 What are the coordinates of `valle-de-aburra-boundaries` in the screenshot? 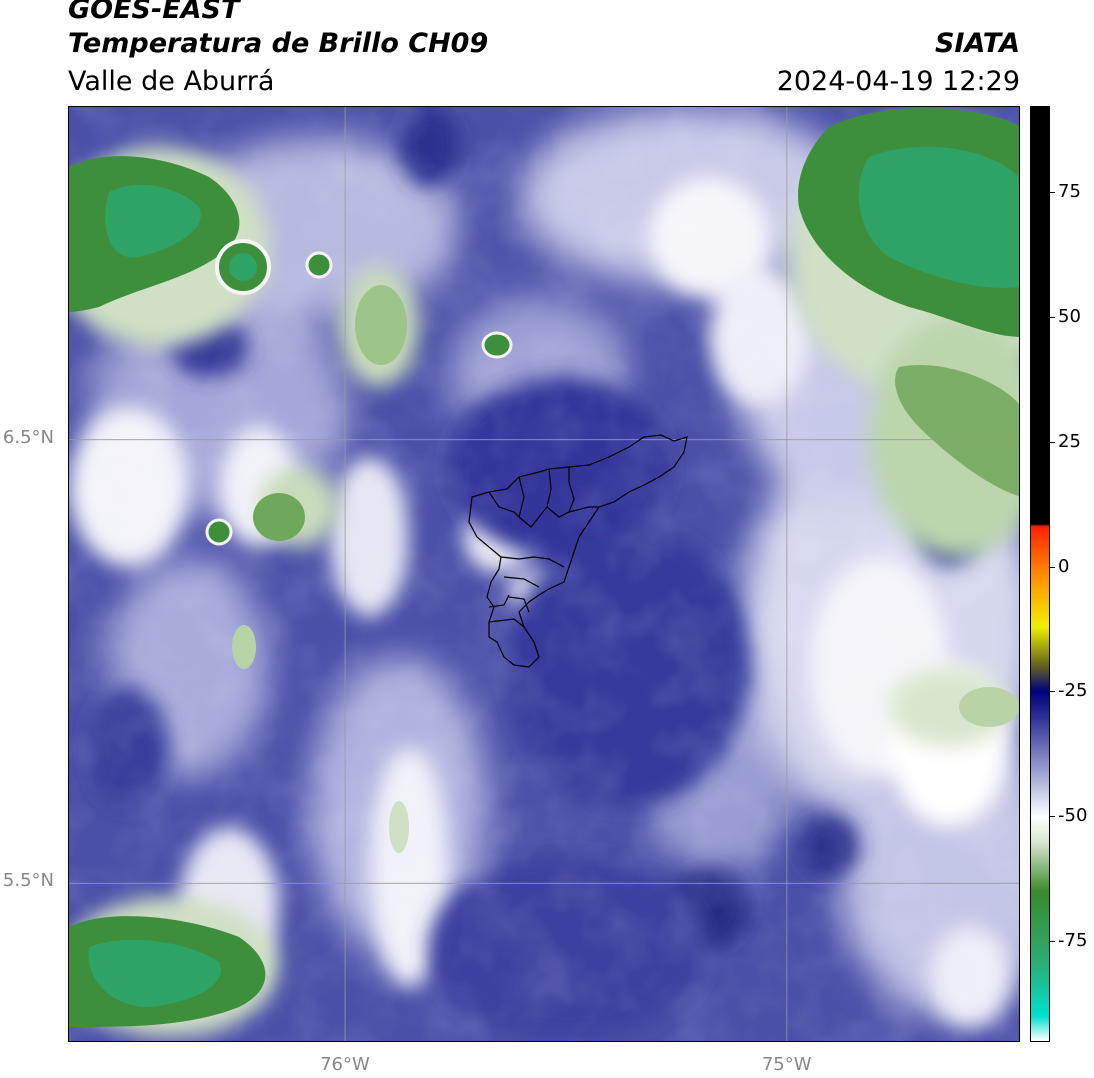 It's located at (578, 551).